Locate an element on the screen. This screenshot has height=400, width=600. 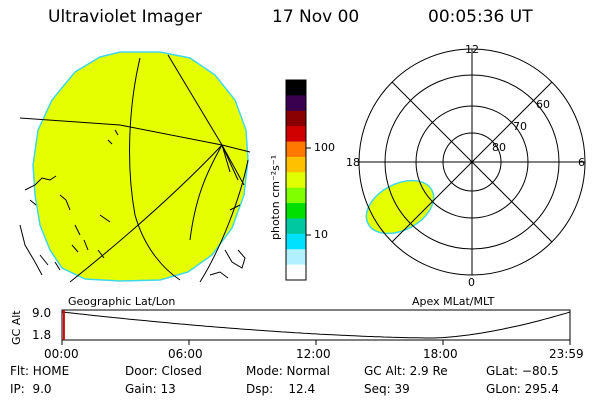
alt-ytick-min: 1.8 is located at coordinates (42, 335).